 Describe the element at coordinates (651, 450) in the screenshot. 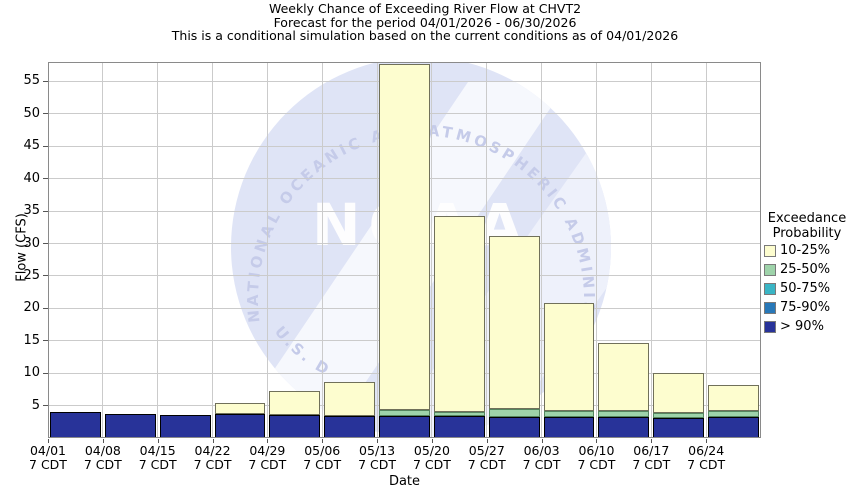

I see `x-tick-date: 06/17` at that location.